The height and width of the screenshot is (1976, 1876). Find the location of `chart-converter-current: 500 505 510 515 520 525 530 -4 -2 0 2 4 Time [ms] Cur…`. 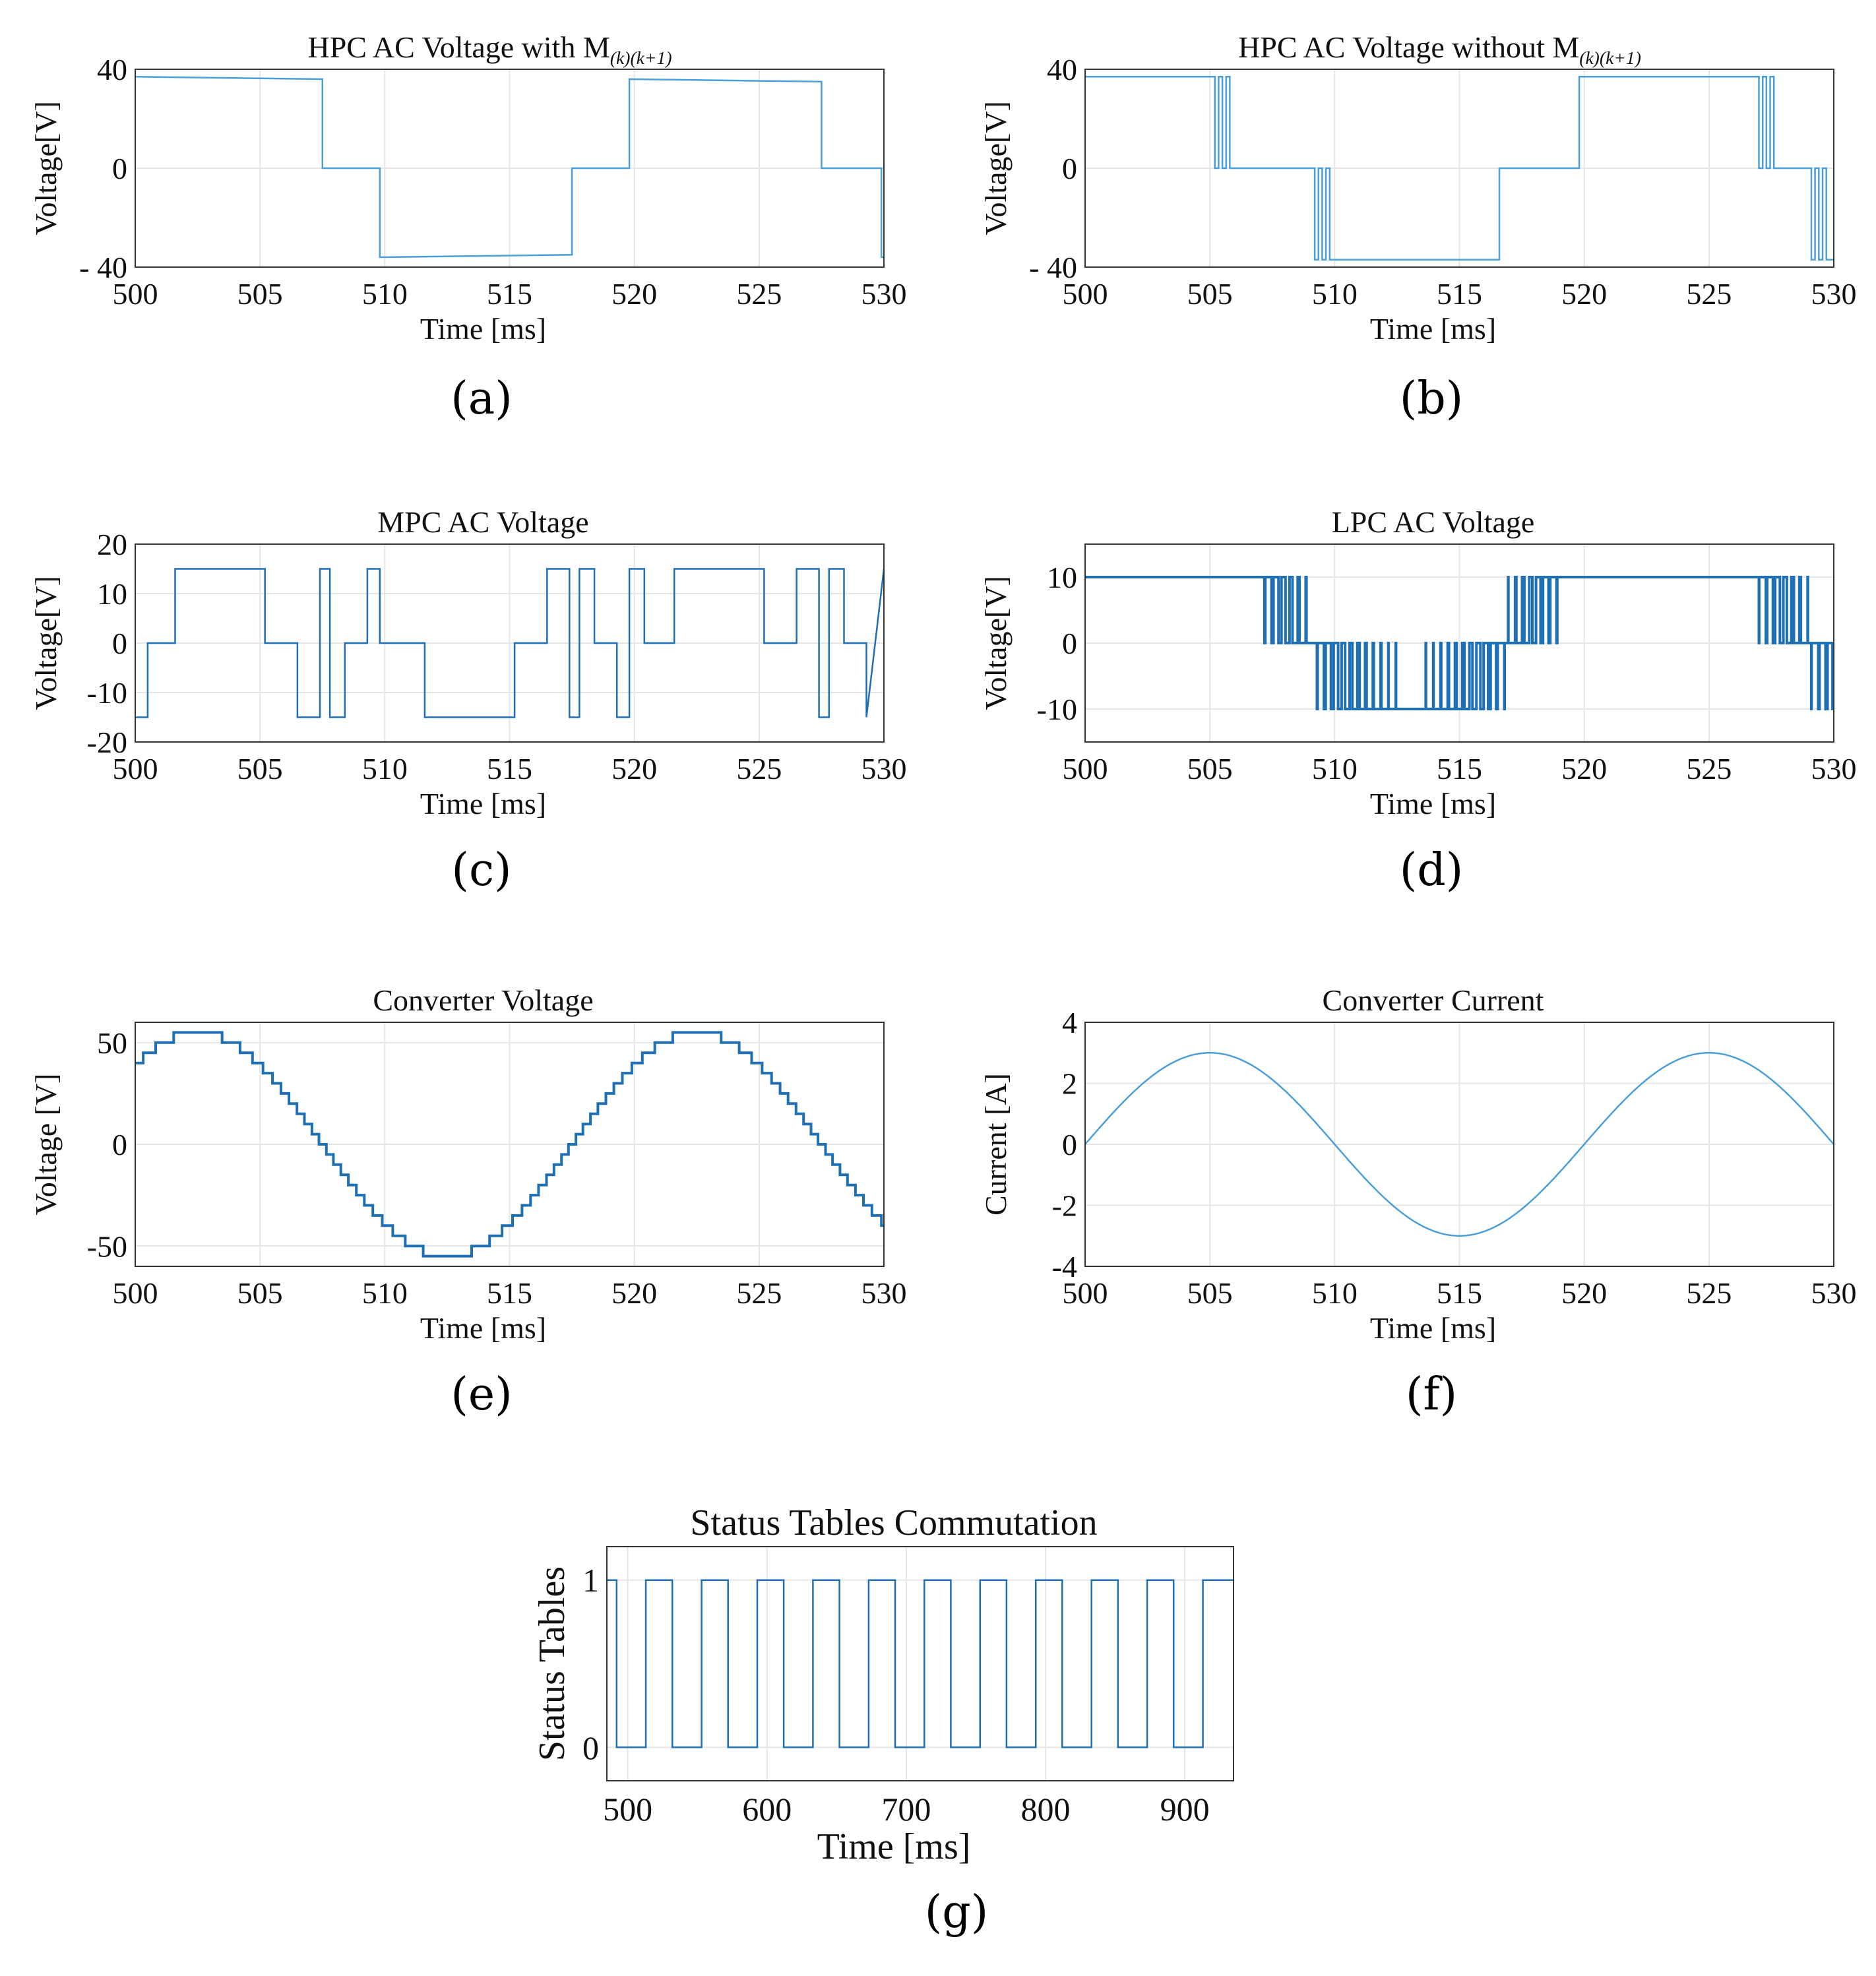

chart-converter-current: 500 505 510 515 520 525 530 -4 -2 0 2 4 Time [ms] Cur… is located at coordinates (1421, 1160).